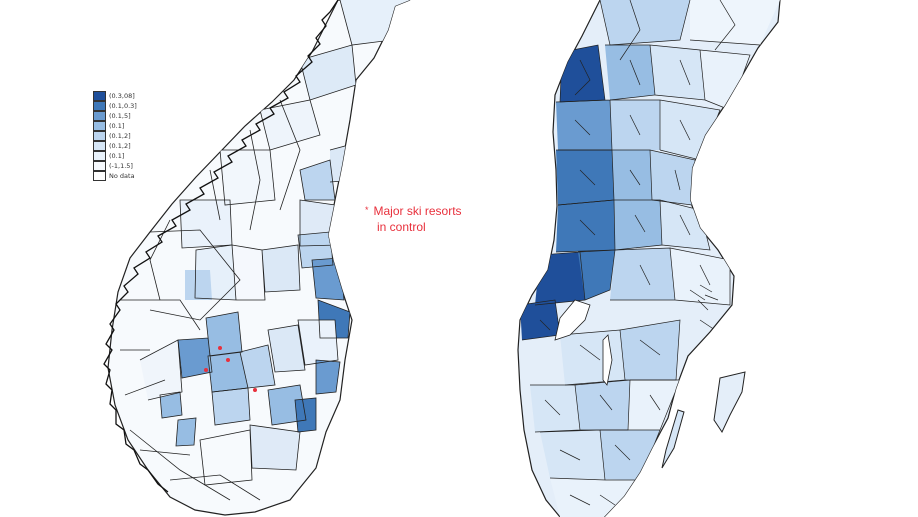  I want to click on legend-item: (0.3,08], so click(128, 96).